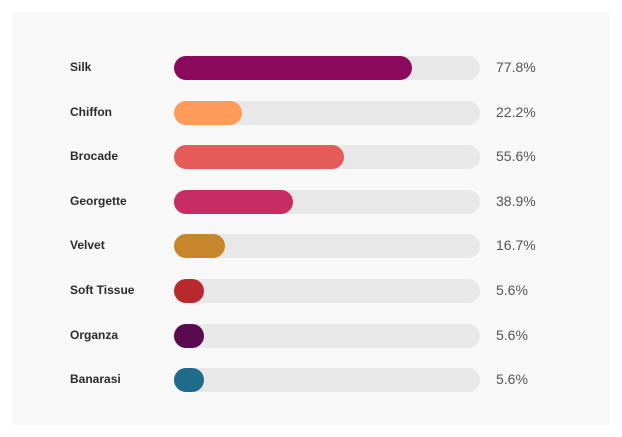 The image size is (622, 437). I want to click on bar-row: Chiffon 22.2%, so click(311, 113).